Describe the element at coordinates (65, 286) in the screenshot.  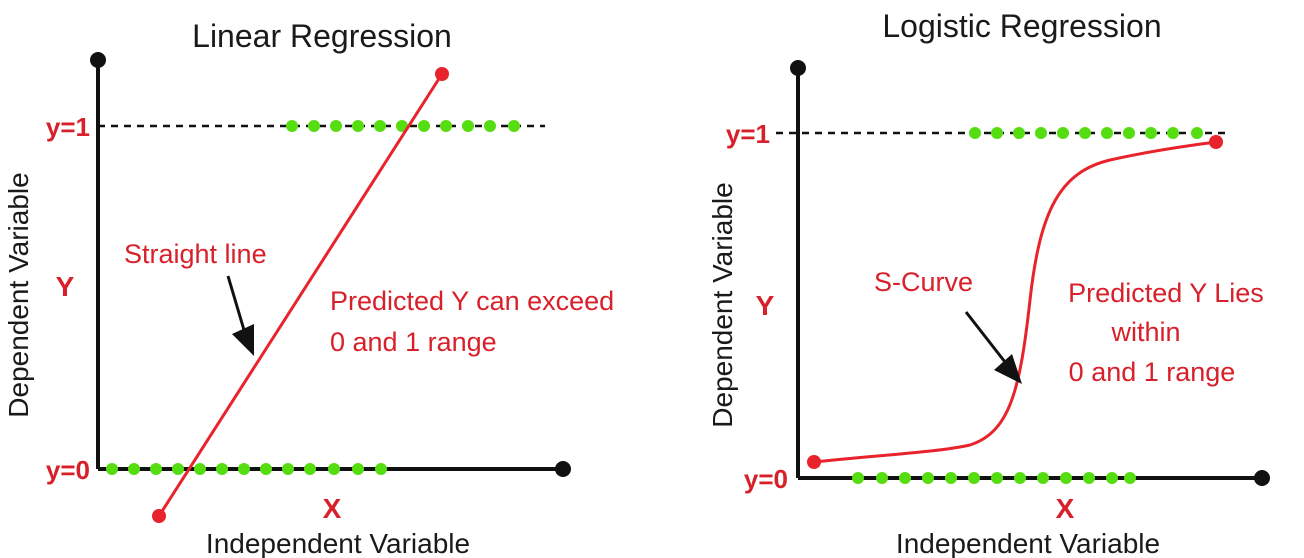
I see `linear-y-letter: Y` at that location.